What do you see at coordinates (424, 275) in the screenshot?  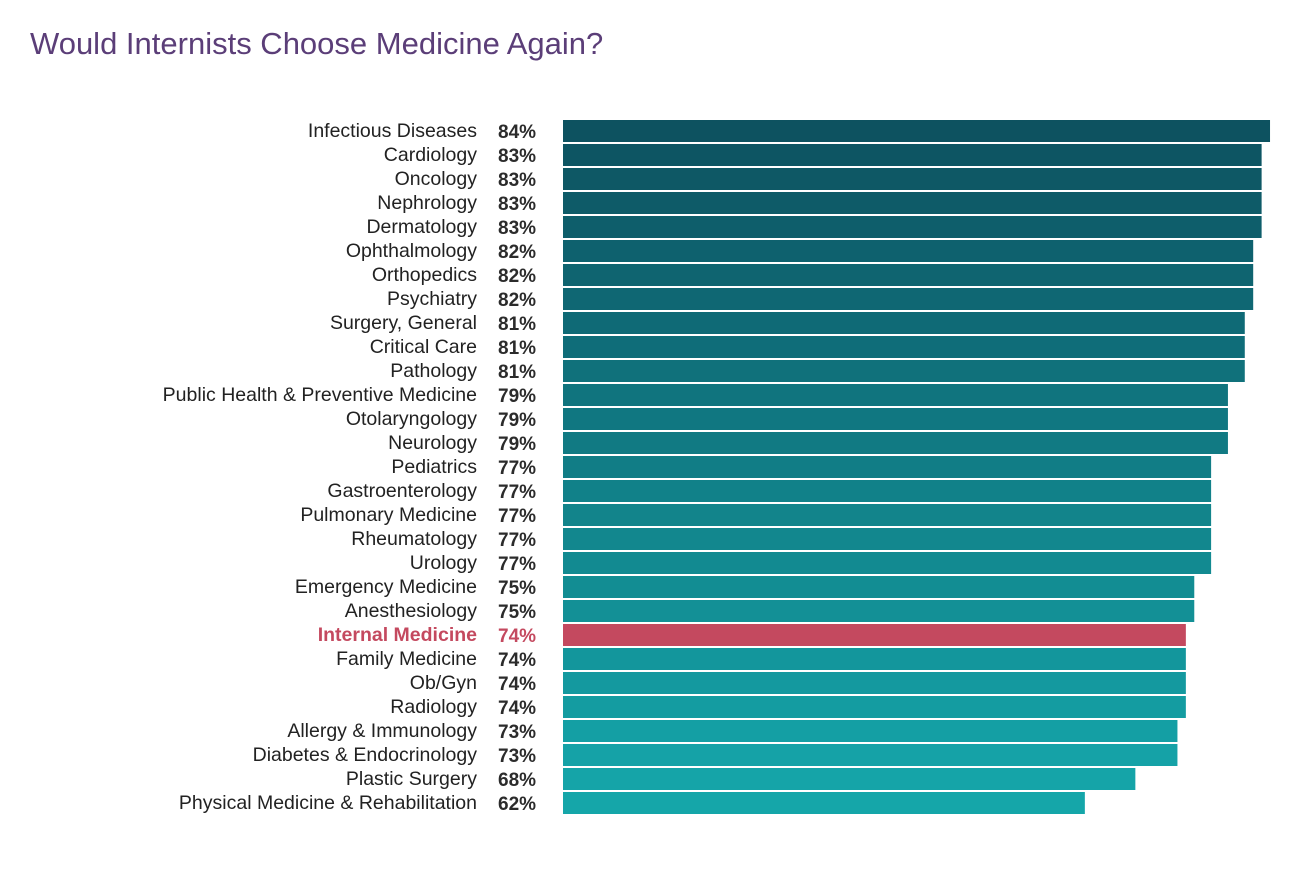 I see `category-label: Orthopedics` at bounding box center [424, 275].